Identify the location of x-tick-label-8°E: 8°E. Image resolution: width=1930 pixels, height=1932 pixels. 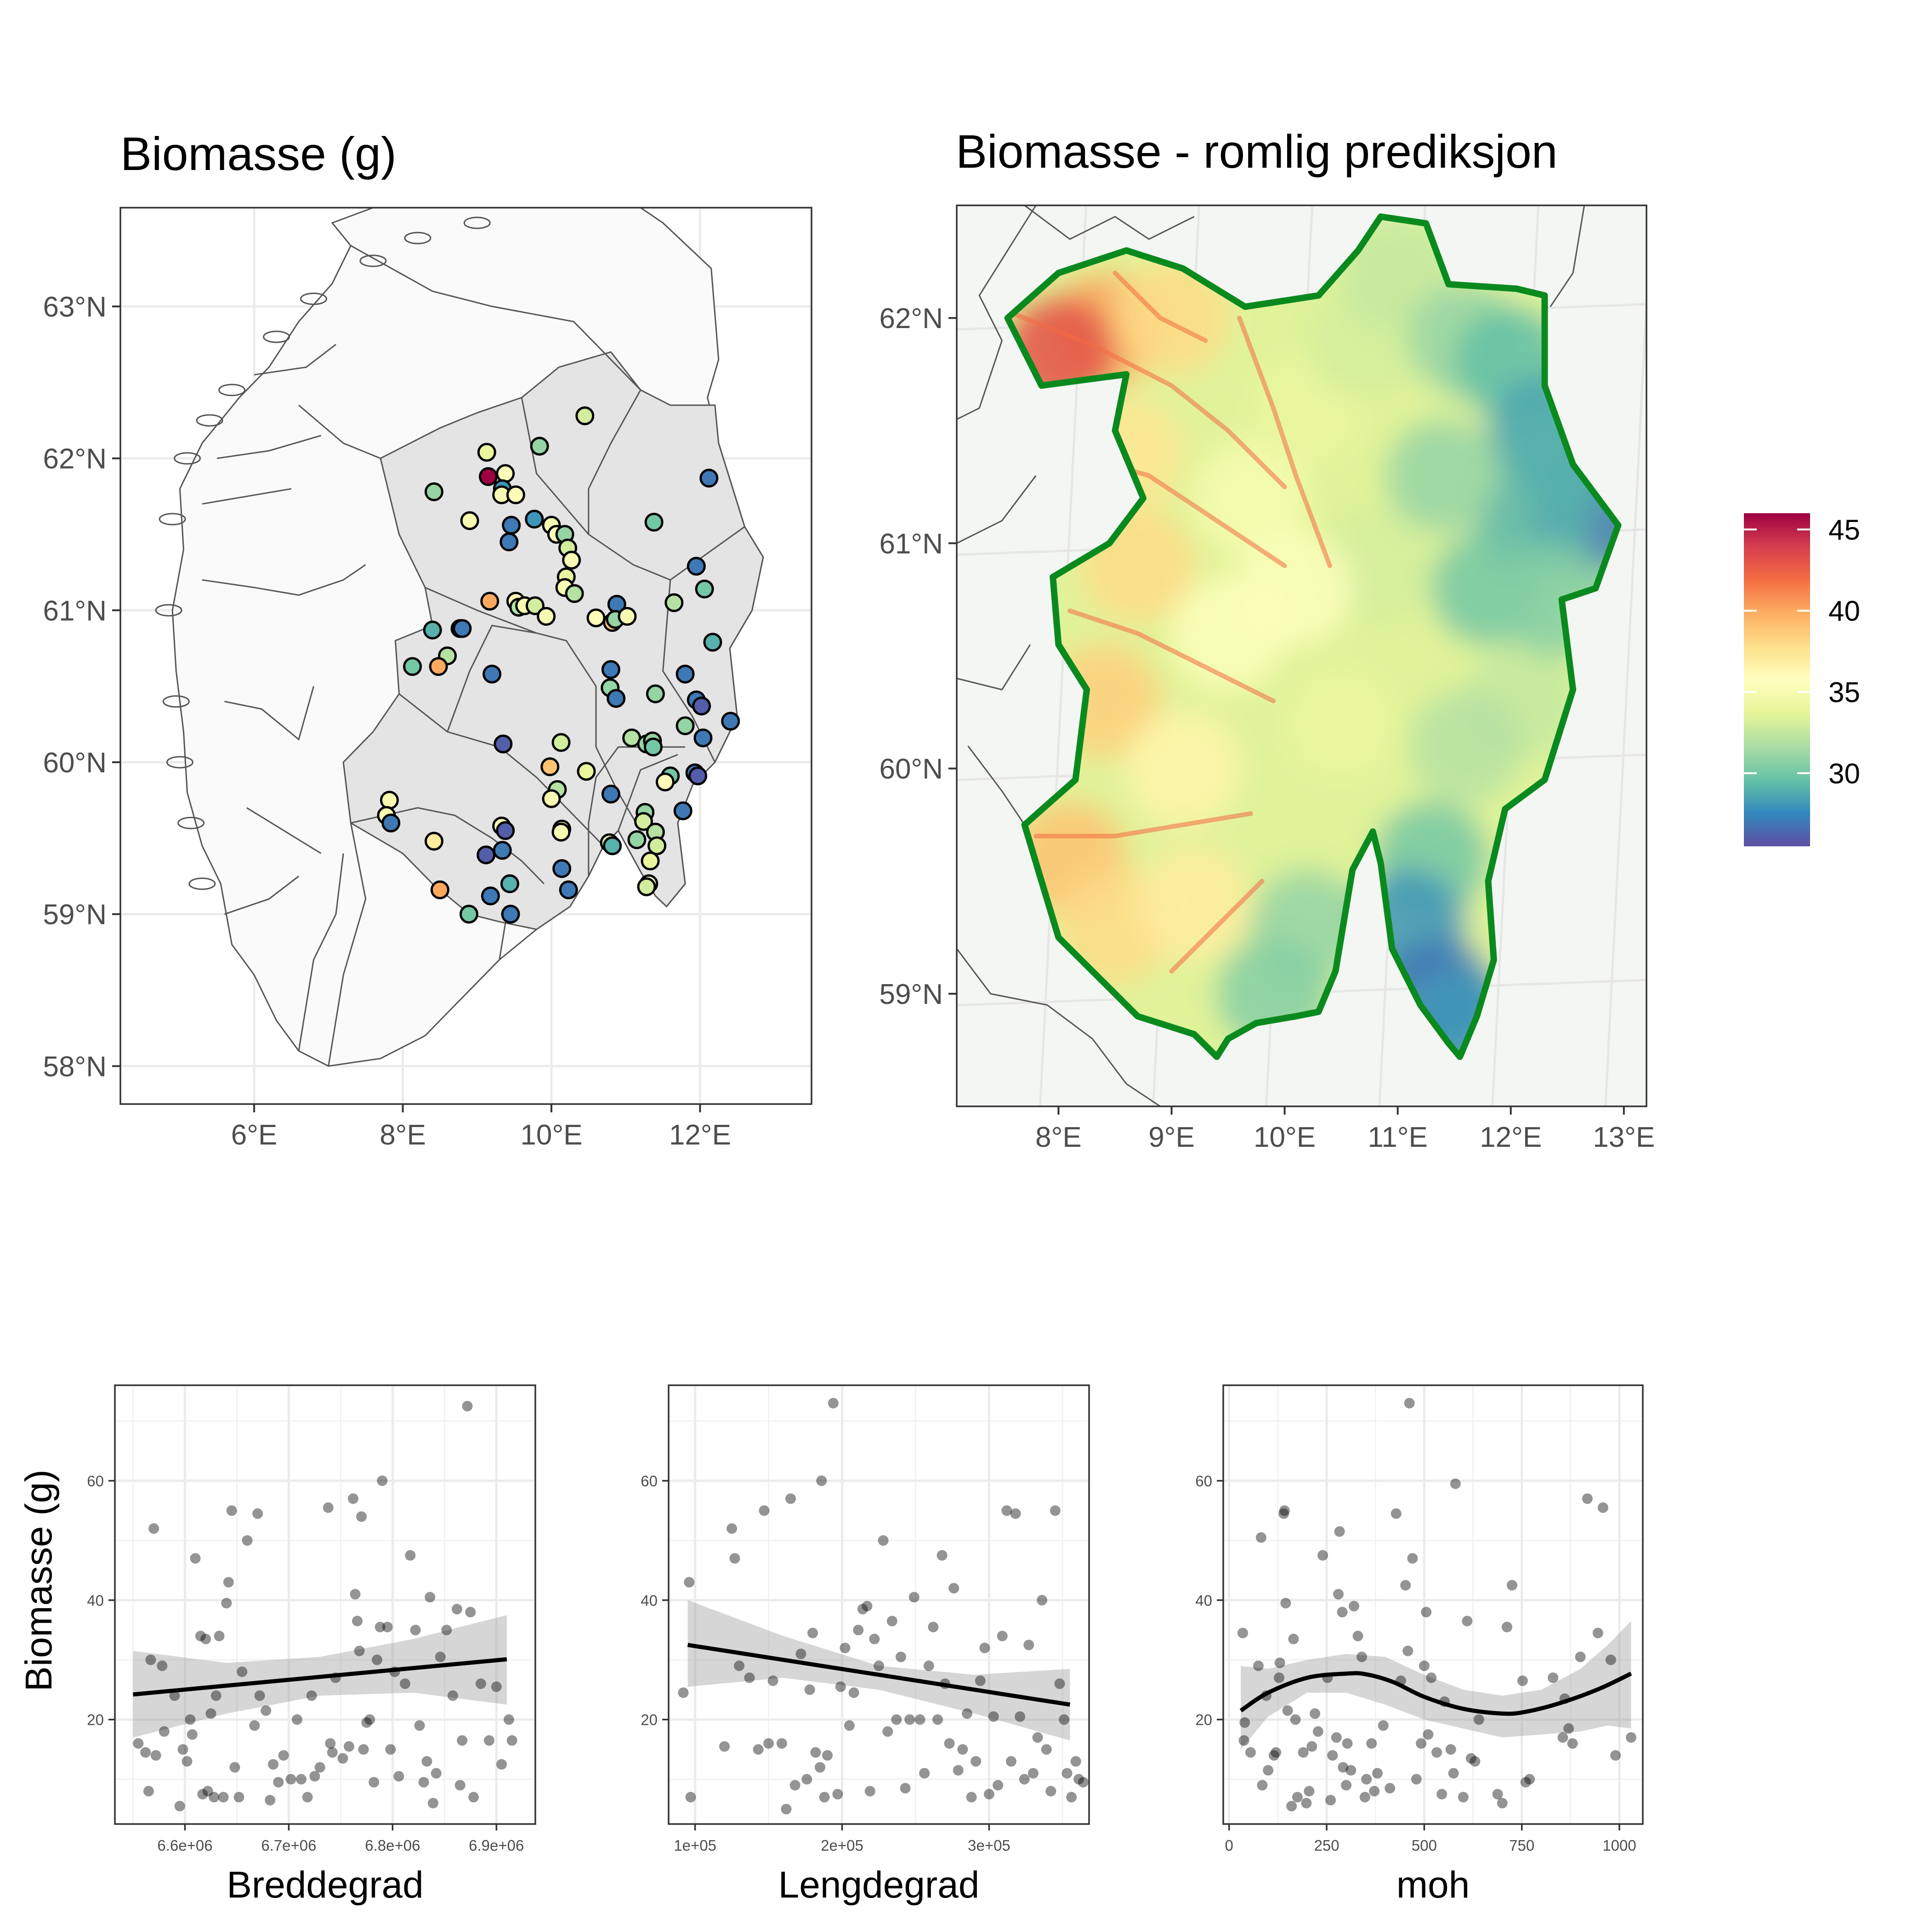
(1058, 1137).